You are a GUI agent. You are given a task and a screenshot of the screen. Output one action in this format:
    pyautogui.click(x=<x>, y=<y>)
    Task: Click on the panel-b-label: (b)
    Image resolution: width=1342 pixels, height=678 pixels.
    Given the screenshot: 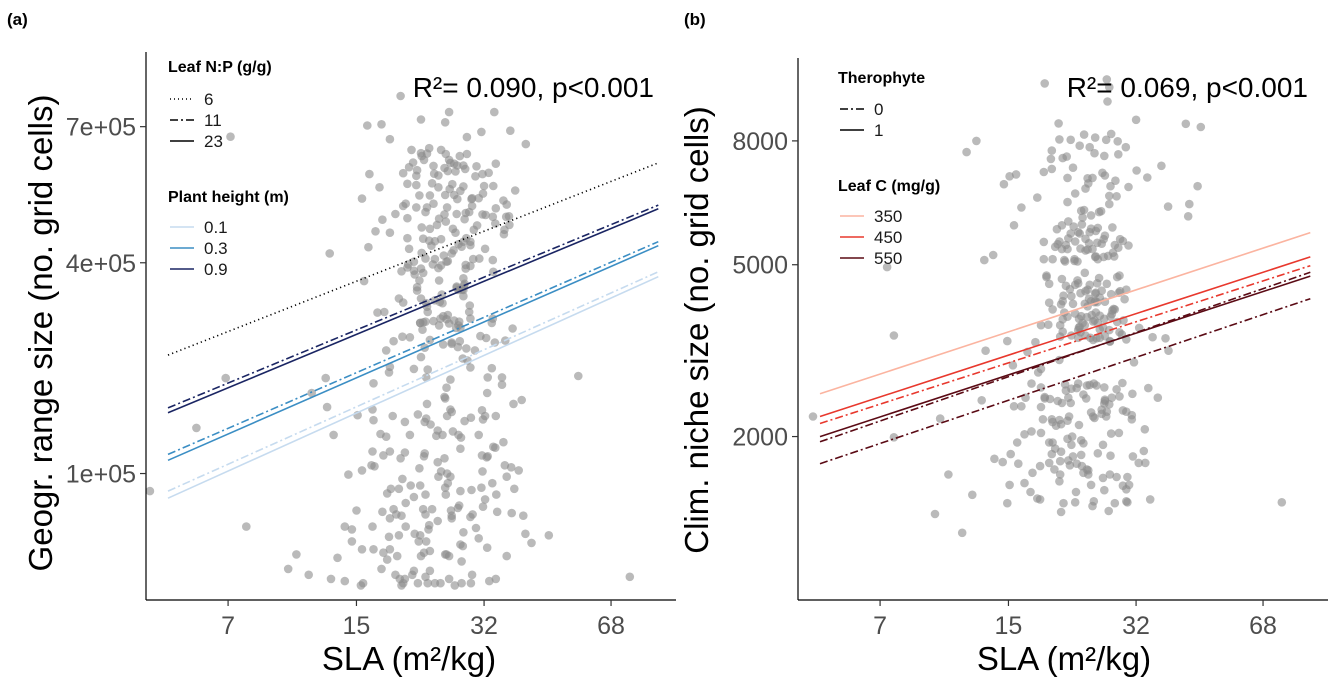 What is the action you would take?
    pyautogui.click(x=695, y=19)
    